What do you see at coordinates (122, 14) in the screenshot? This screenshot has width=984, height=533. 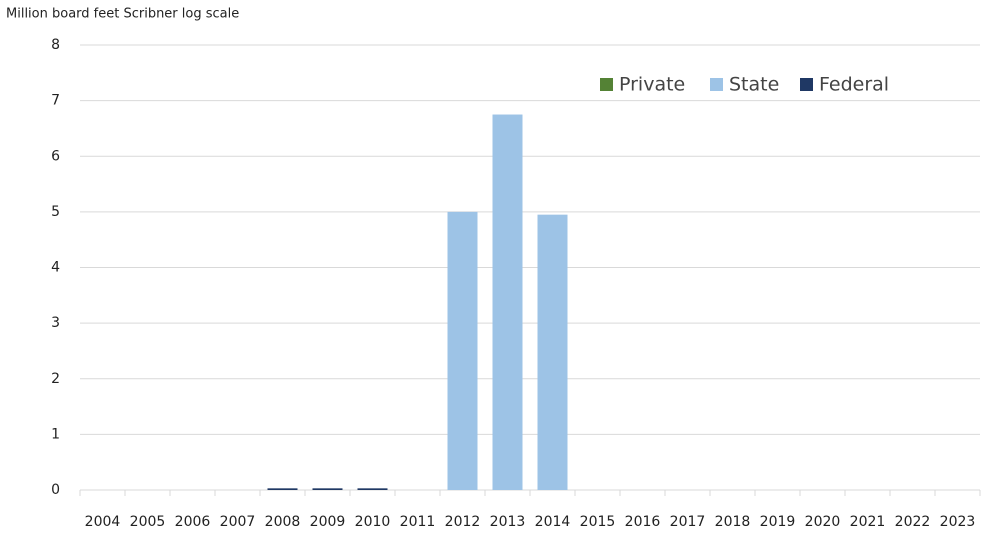 I see `y-axis-label: Million board feet Scribner log scale` at bounding box center [122, 14].